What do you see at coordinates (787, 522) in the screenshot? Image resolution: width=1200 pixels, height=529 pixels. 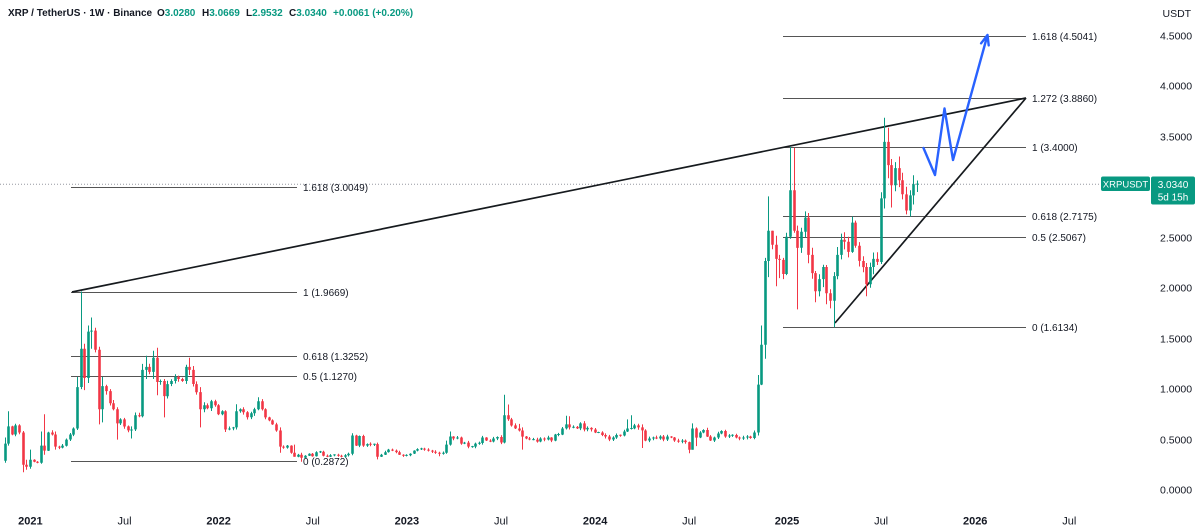 I see `svg-text: 2025` at bounding box center [787, 522].